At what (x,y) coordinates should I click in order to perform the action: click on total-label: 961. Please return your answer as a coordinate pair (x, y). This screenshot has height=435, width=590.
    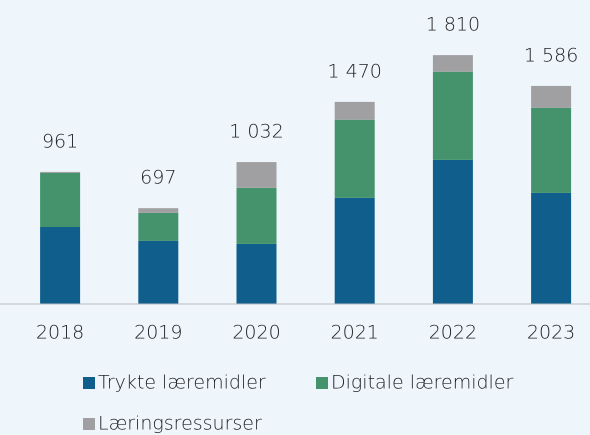
    Looking at the image, I should click on (60, 141).